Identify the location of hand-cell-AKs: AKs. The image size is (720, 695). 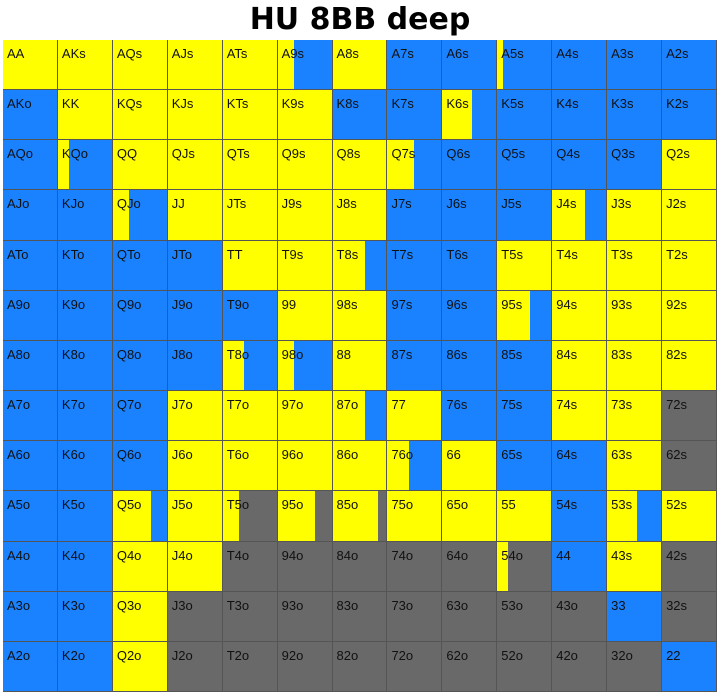
(84, 65).